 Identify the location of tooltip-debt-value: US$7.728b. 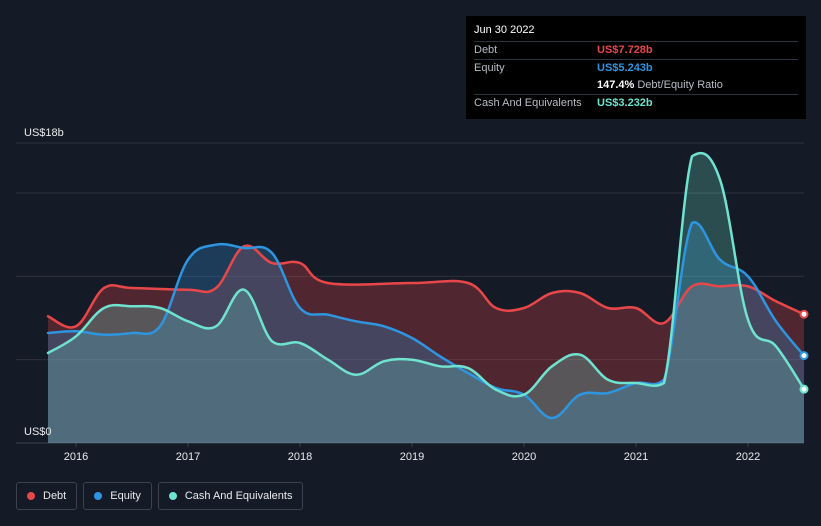
(625, 50).